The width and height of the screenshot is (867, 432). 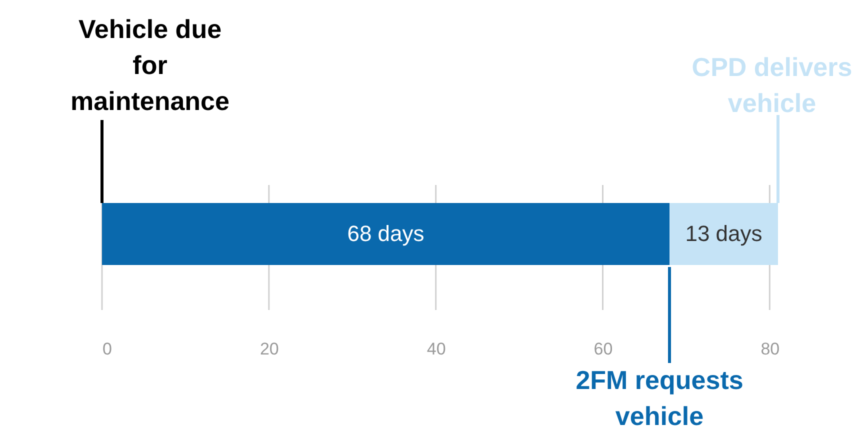 What do you see at coordinates (150, 65) in the screenshot?
I see `text: Vehicle due for maintenance` at bounding box center [150, 65].